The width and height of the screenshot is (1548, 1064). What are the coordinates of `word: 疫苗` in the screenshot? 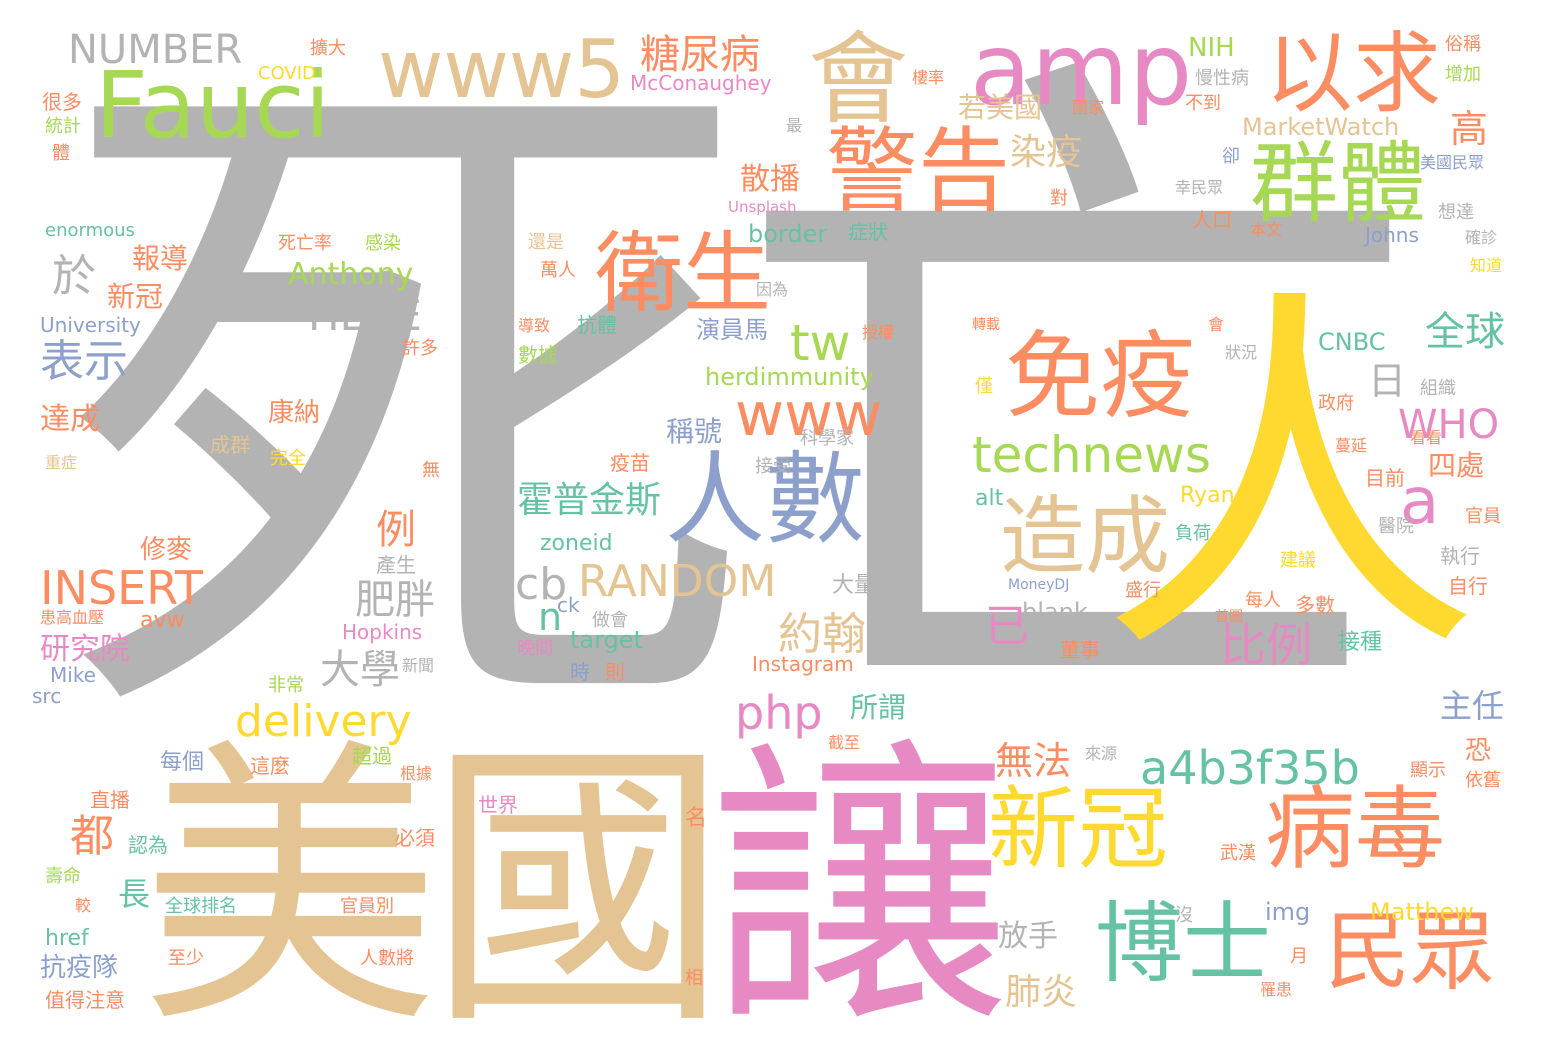 It's located at (630, 463).